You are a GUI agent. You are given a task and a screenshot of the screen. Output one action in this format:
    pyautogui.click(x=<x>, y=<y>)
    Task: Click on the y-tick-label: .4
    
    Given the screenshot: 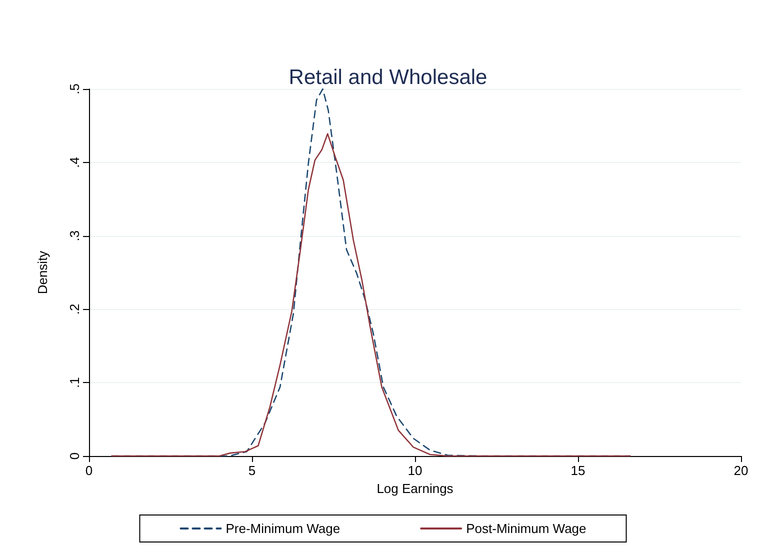 What is the action you would take?
    pyautogui.click(x=74, y=162)
    